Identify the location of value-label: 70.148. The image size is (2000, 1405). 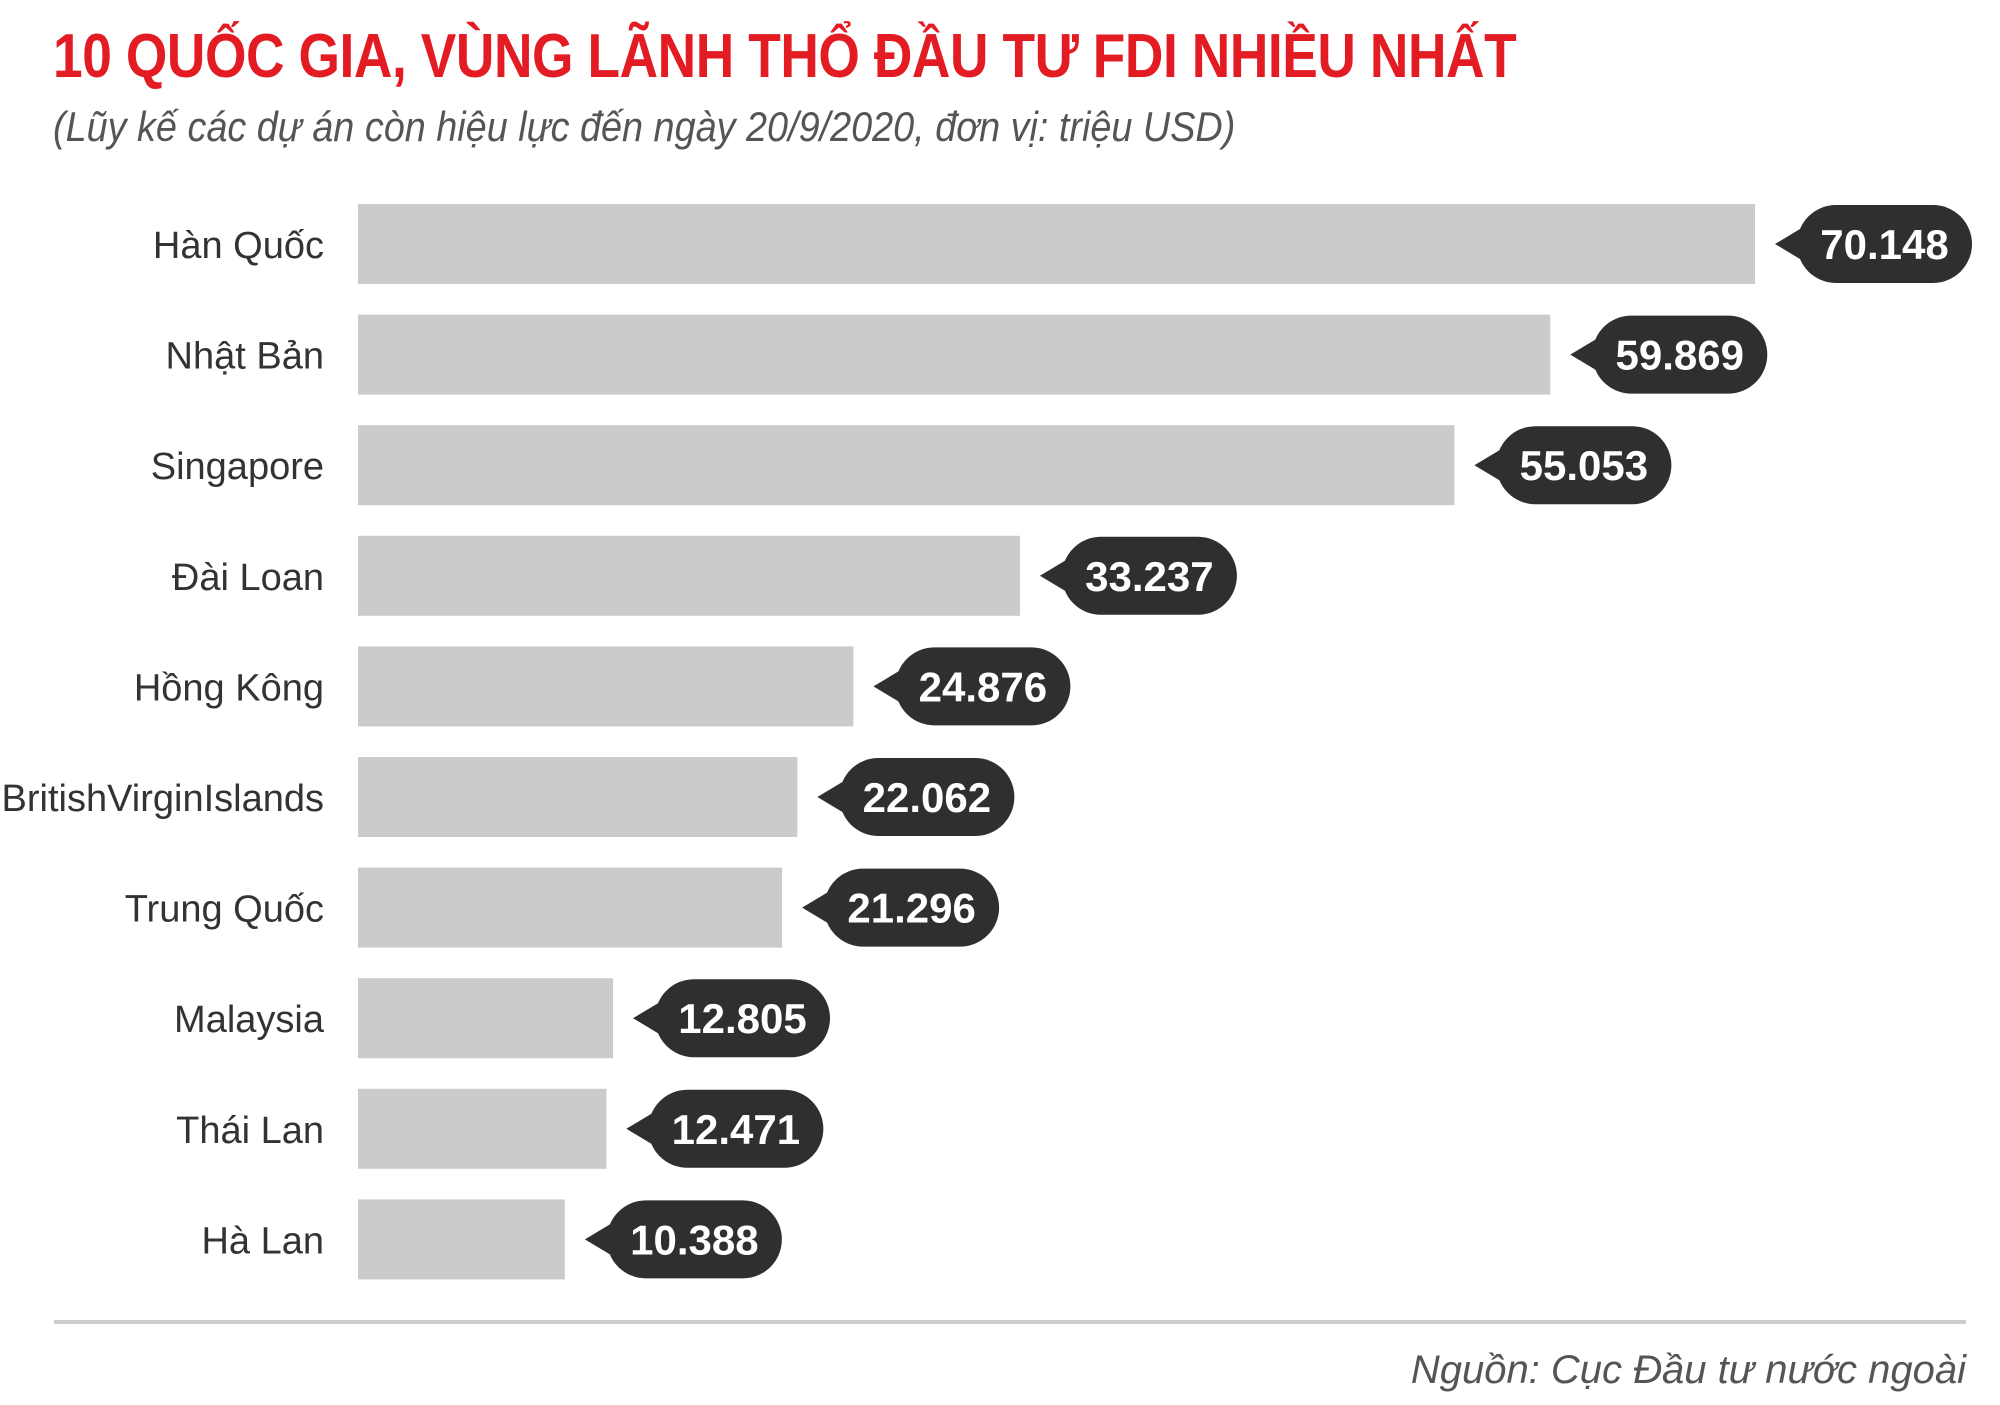
(1884, 244).